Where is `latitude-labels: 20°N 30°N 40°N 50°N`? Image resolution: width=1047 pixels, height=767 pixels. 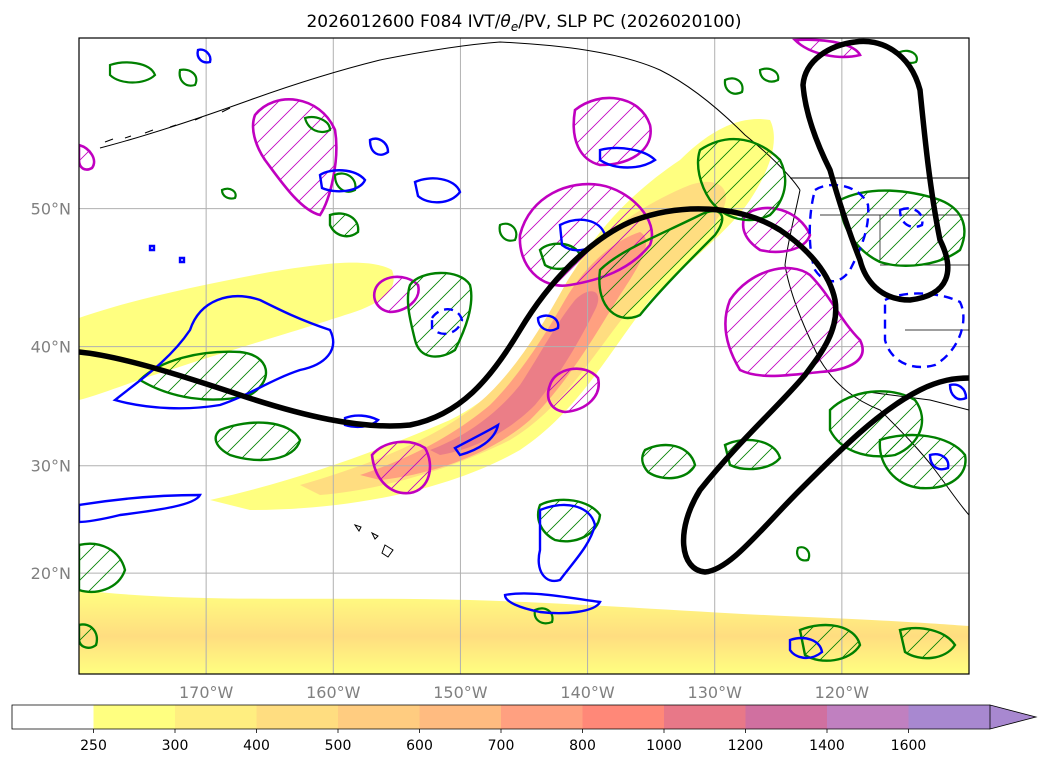 latitude-labels: 20°N 30°N 40°N 50°N is located at coordinates (51, 392).